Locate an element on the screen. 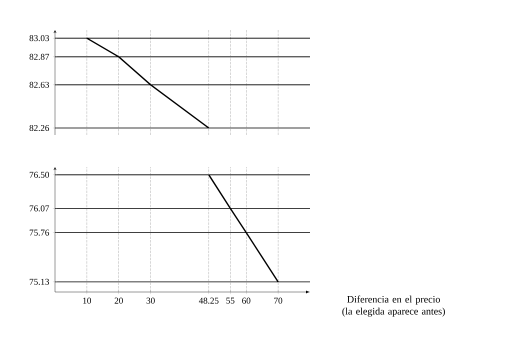  y-tick-label: 75.13 is located at coordinates (40, 281).